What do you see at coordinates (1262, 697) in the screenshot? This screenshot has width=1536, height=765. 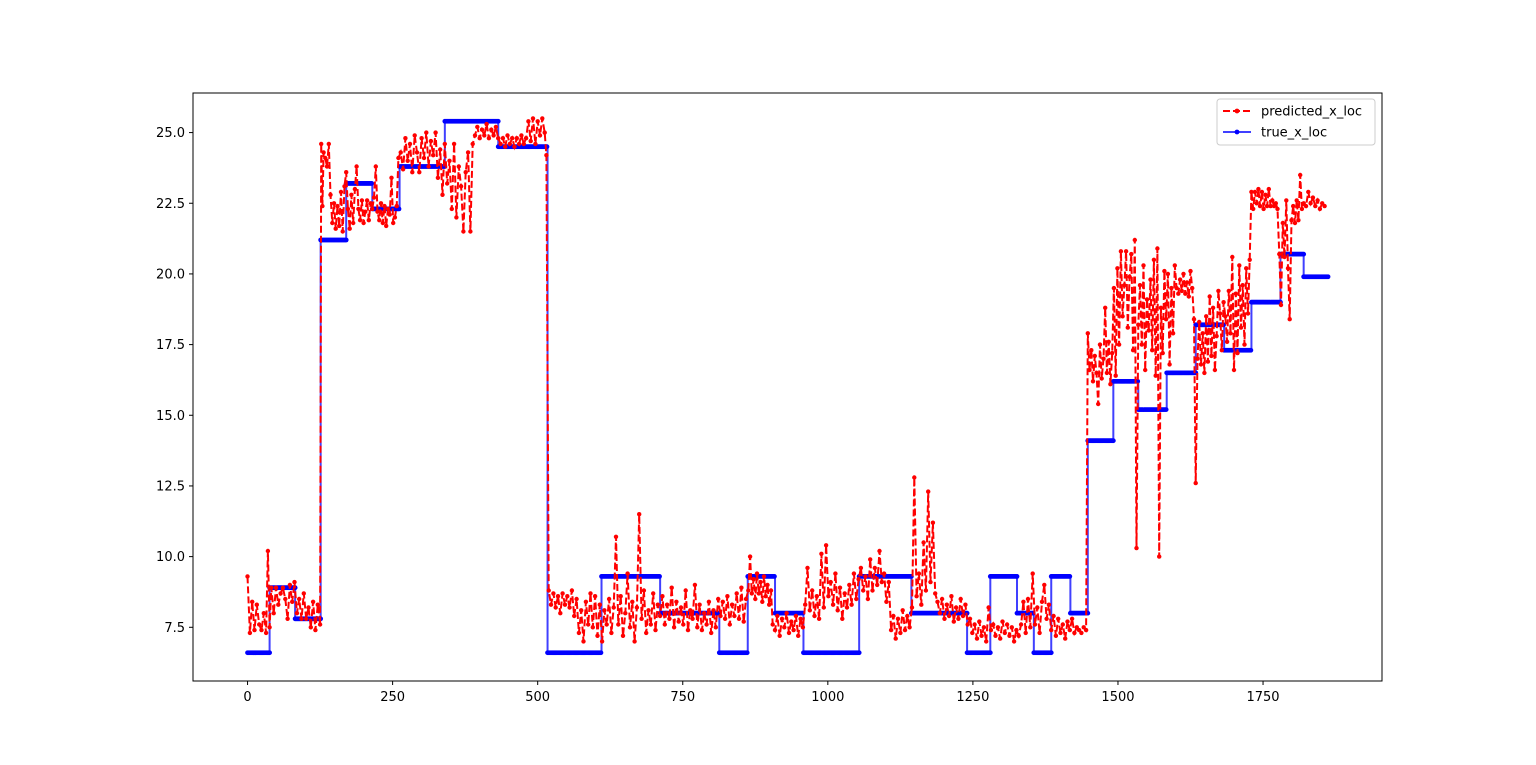 I see `x-tick-label: 1750` at bounding box center [1262, 697].